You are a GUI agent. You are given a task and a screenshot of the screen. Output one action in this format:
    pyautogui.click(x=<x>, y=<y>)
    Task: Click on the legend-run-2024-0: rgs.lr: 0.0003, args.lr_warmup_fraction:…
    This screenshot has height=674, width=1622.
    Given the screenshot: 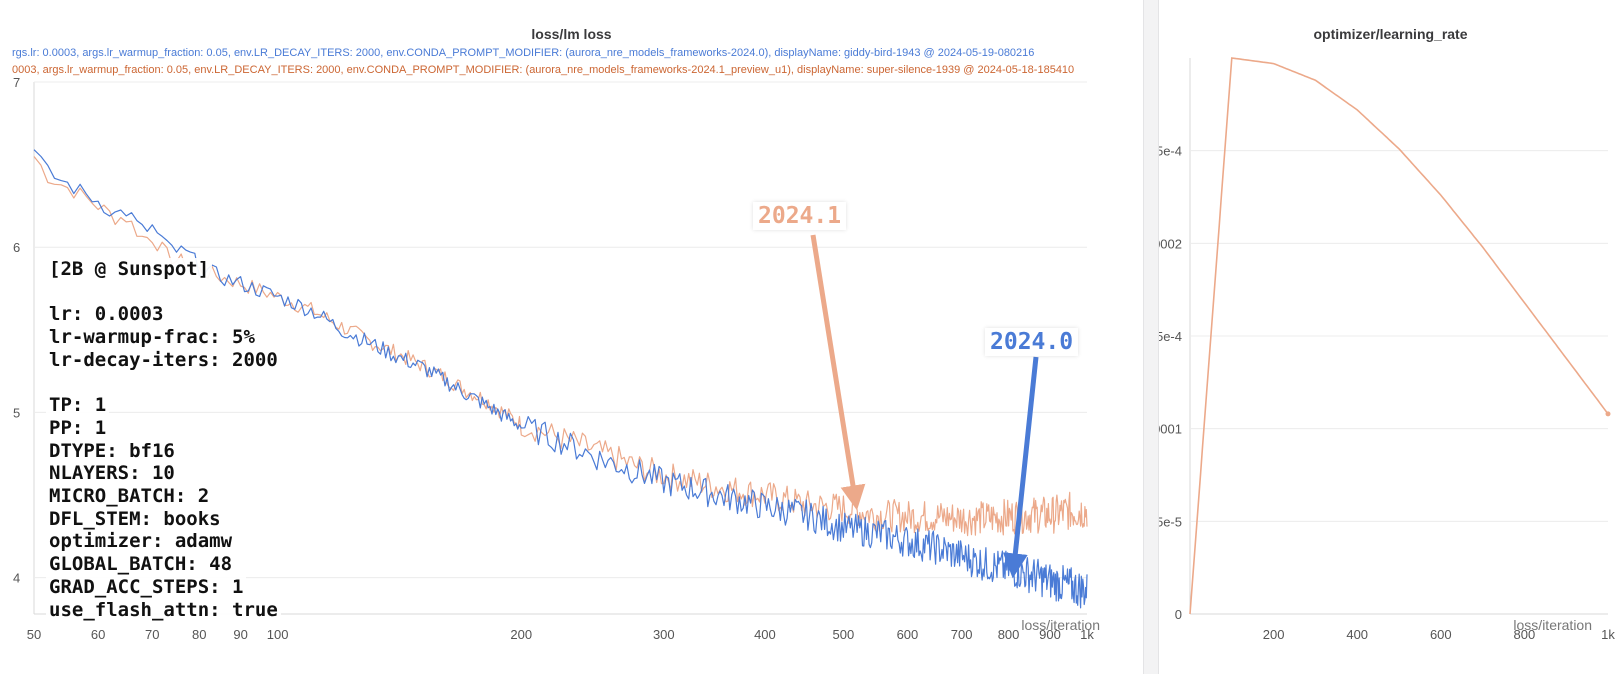 What is the action you would take?
    pyautogui.click(x=523, y=53)
    